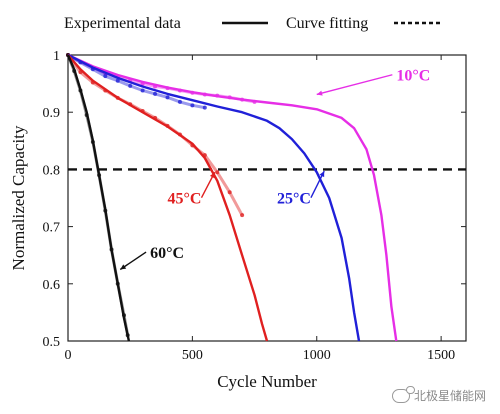  Describe the element at coordinates (413, 76) in the screenshot. I see `series-annotation-label: 10°C` at that location.